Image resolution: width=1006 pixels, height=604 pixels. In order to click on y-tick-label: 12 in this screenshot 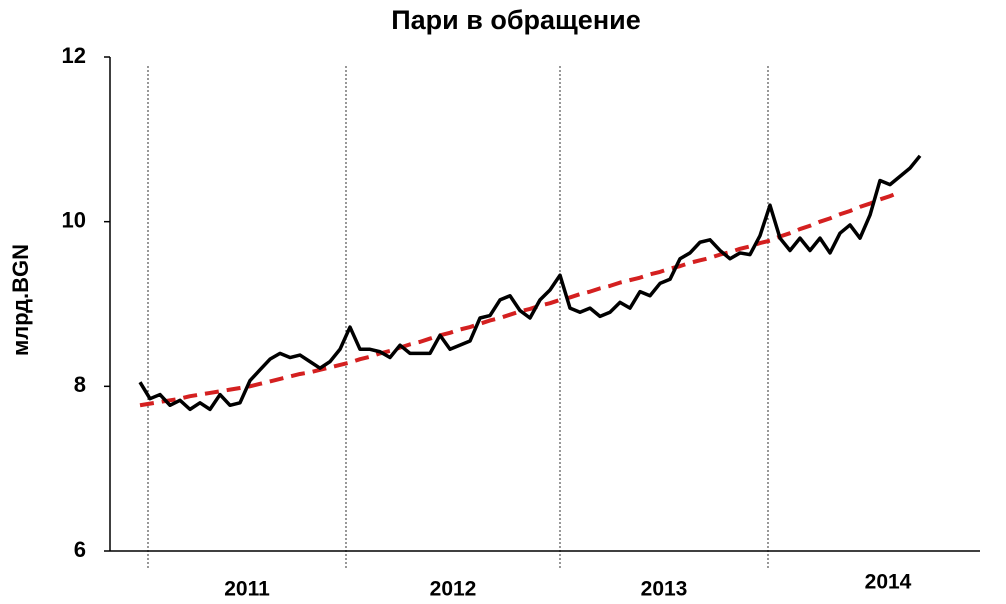, I will do `click(74, 55)`.